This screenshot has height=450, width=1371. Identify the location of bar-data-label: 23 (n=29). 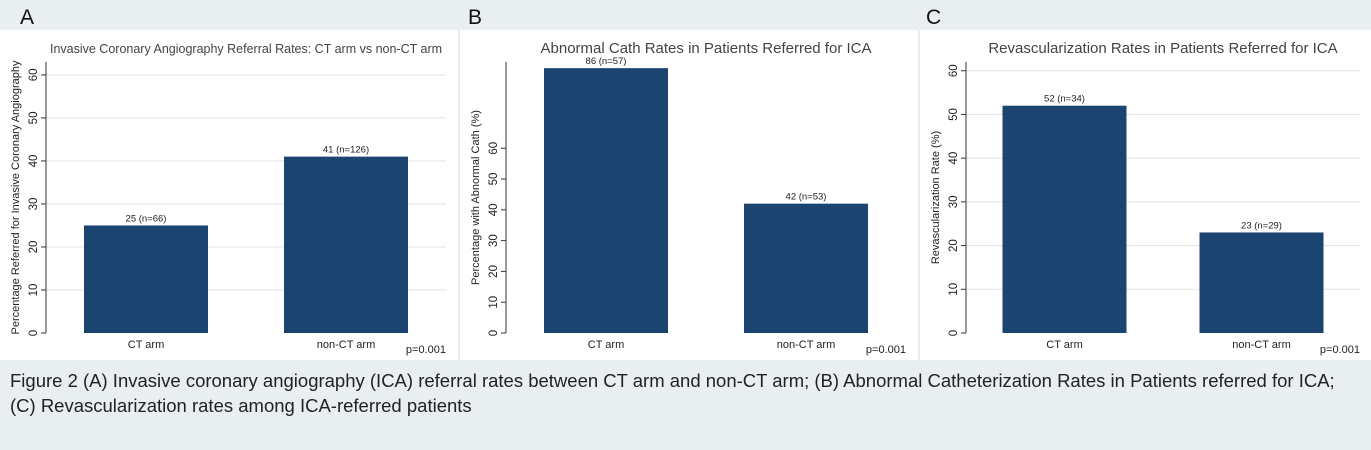
(1261, 225).